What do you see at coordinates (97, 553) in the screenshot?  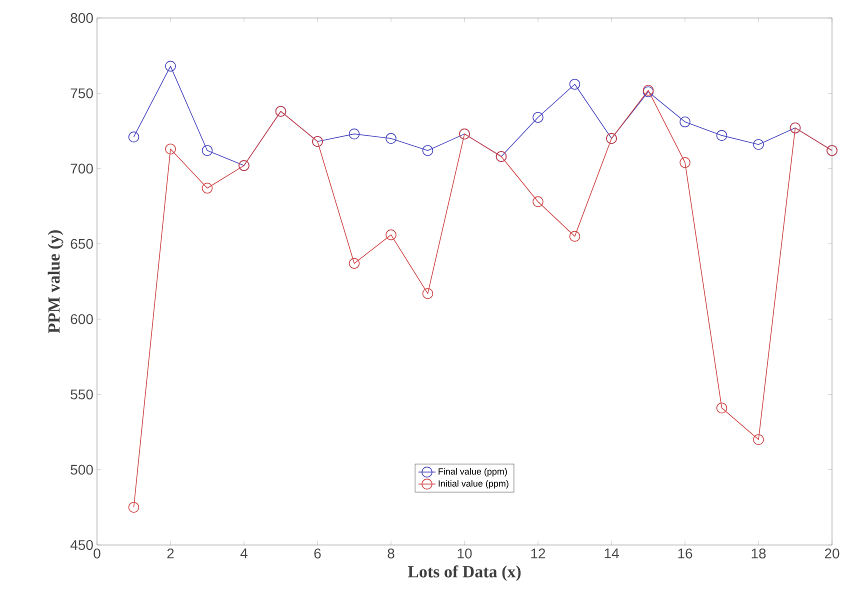 I see `x-tick-label: 0` at bounding box center [97, 553].